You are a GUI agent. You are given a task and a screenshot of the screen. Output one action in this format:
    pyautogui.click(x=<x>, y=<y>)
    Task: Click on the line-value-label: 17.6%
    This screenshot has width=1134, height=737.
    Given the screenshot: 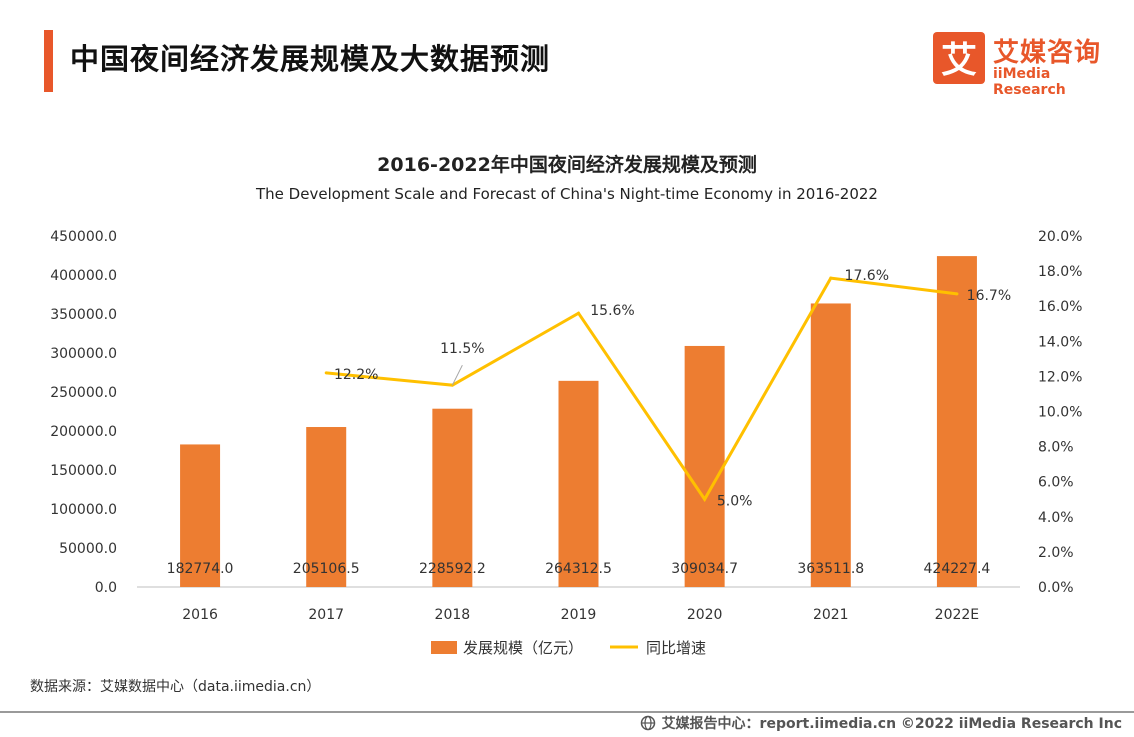 What is the action you would take?
    pyautogui.click(x=867, y=276)
    